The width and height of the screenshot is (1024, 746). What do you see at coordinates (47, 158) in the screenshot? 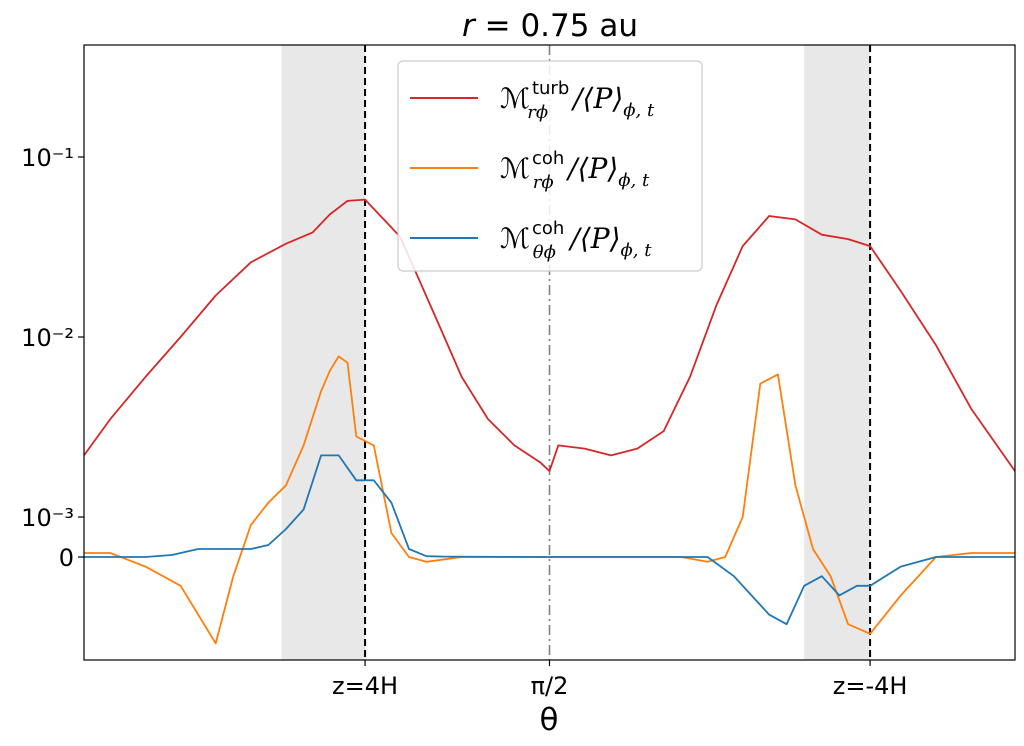
I see `y-tick-label: 10⁻¹` at bounding box center [47, 158].